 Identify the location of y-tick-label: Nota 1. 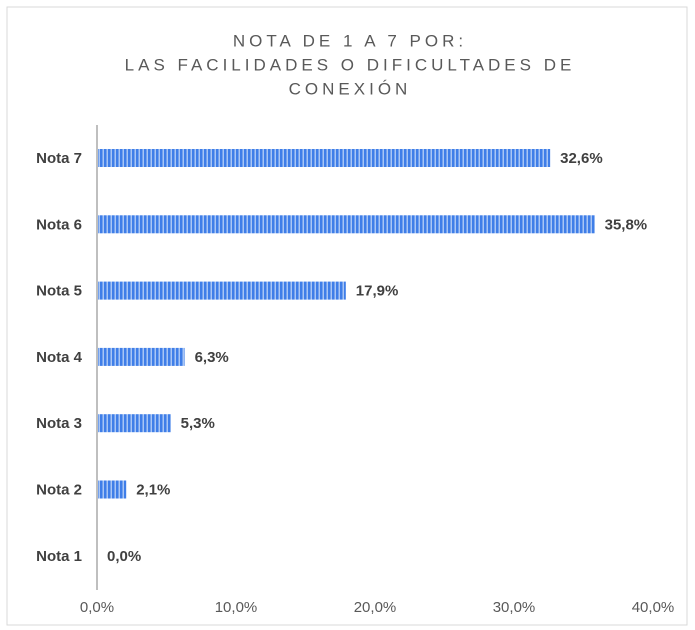
(59, 556).